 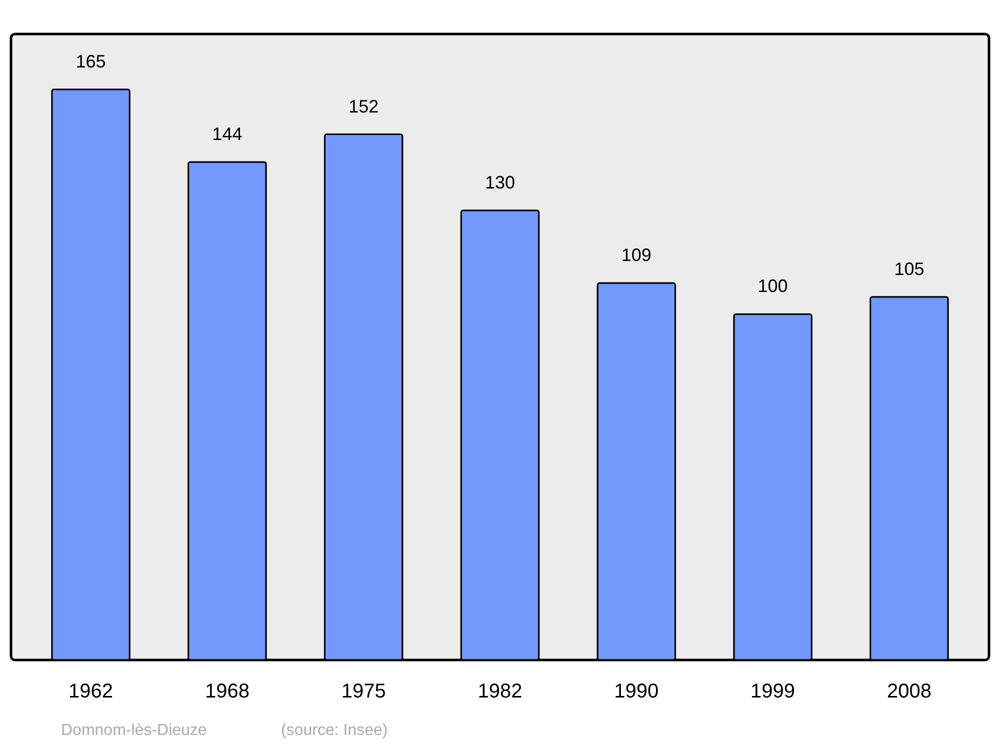 I want to click on data-label: 165, so click(x=91, y=61).